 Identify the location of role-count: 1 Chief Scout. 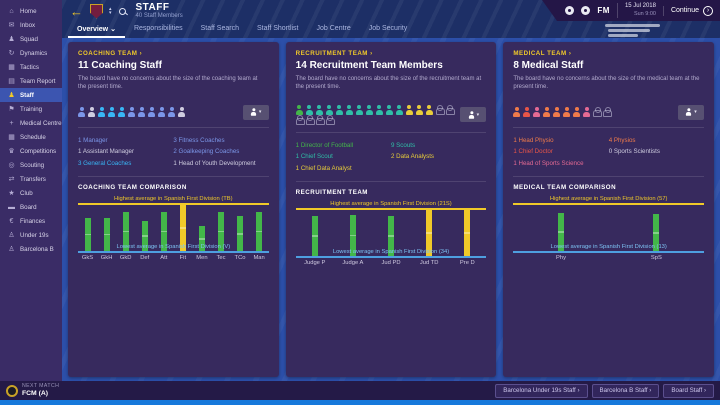
(314, 157).